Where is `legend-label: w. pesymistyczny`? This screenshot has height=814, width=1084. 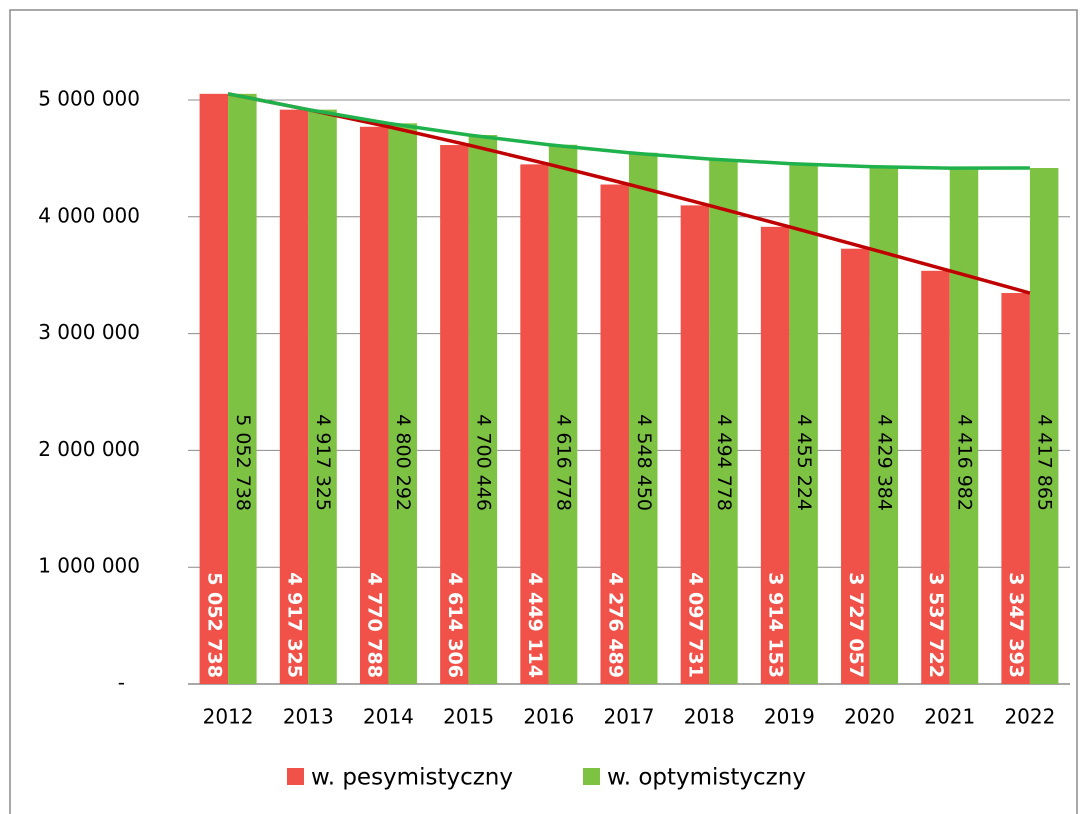
legend-label: w. pesymistyczny is located at coordinates (412, 778).